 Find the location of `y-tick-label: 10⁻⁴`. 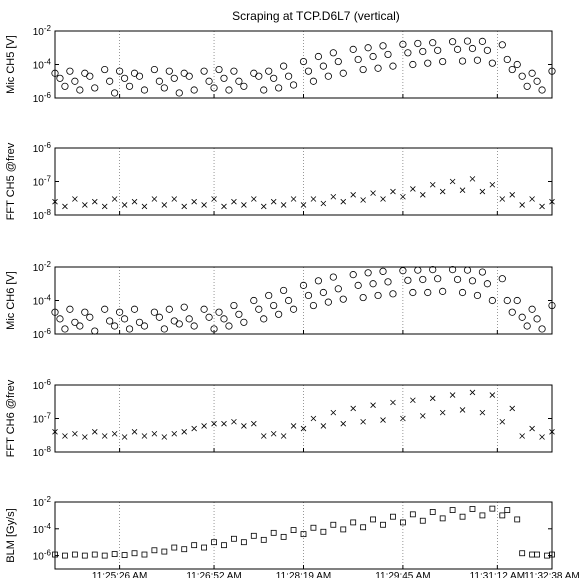

y-tick-label: 10⁻⁴ is located at coordinates (42, 301).